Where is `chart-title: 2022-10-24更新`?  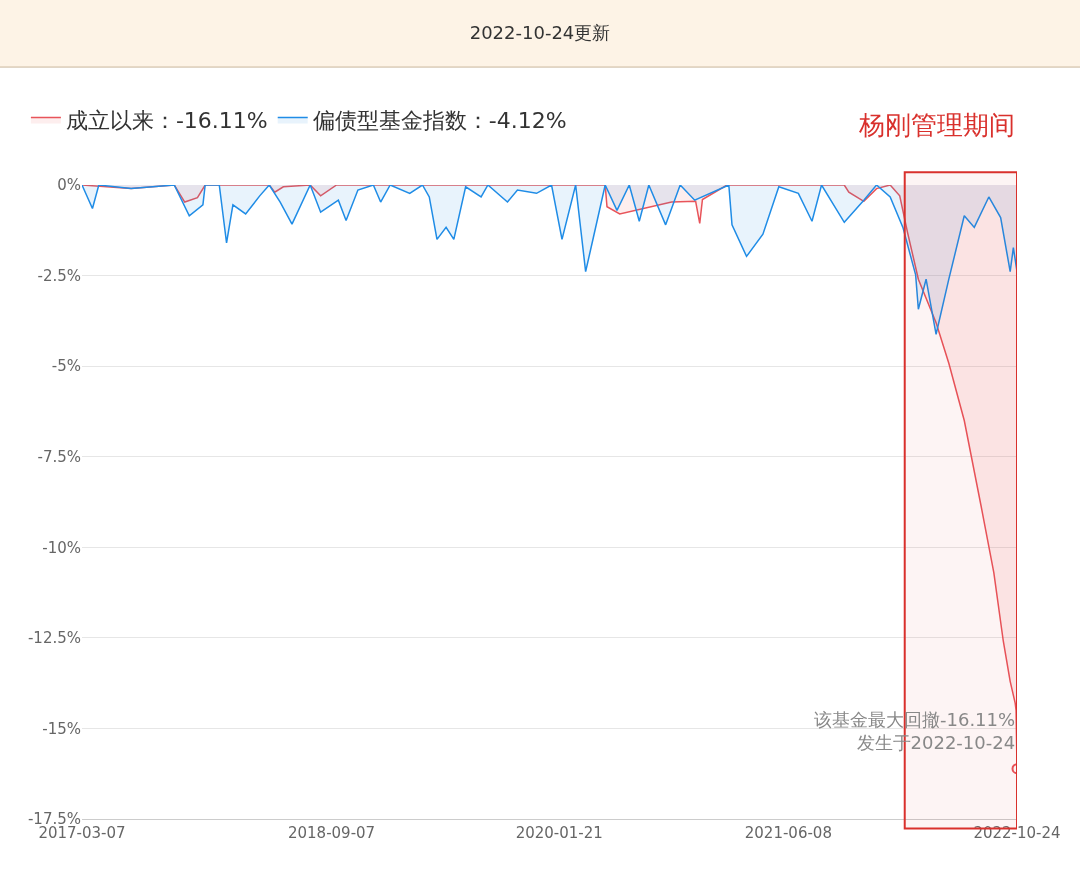 chart-title: 2022-10-24更新 is located at coordinates (540, 33).